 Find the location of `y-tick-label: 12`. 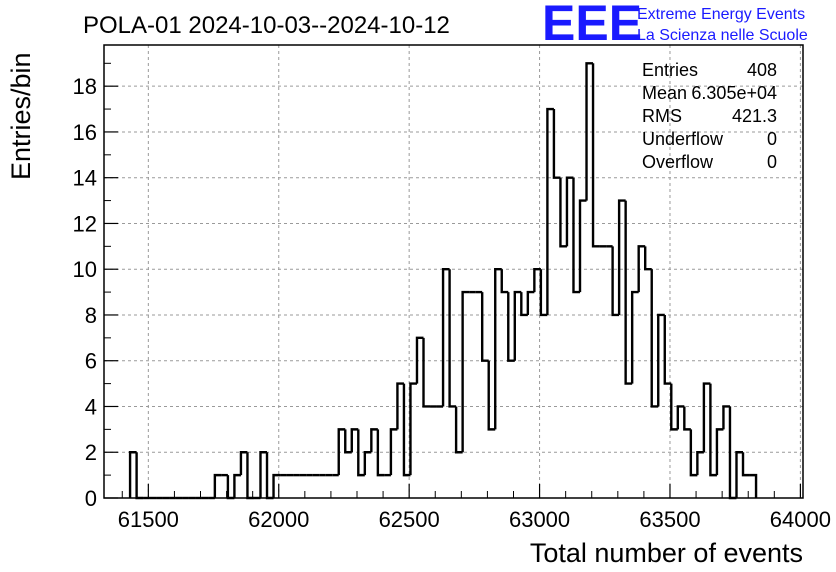

y-tick-label: 12 is located at coordinates (85, 223).